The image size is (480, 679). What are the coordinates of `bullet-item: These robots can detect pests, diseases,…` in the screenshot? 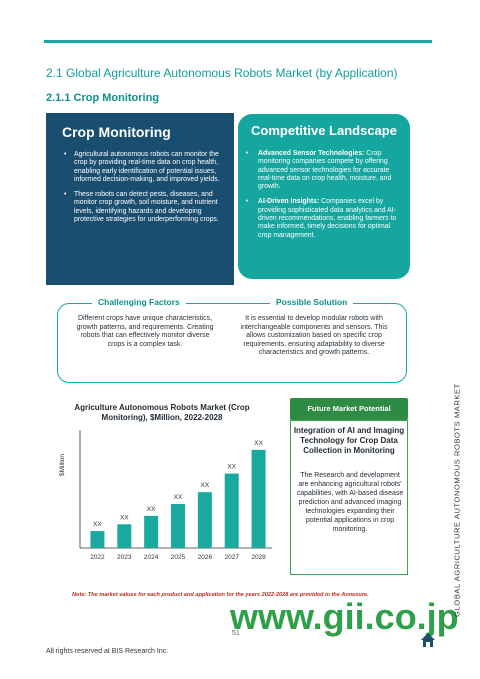 It's located at (146, 207).